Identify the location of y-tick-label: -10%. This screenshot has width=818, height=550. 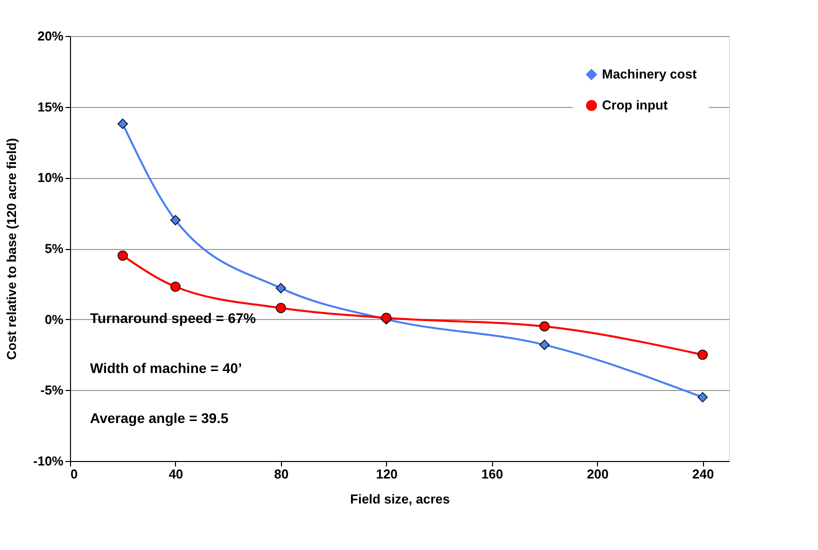
(48, 461).